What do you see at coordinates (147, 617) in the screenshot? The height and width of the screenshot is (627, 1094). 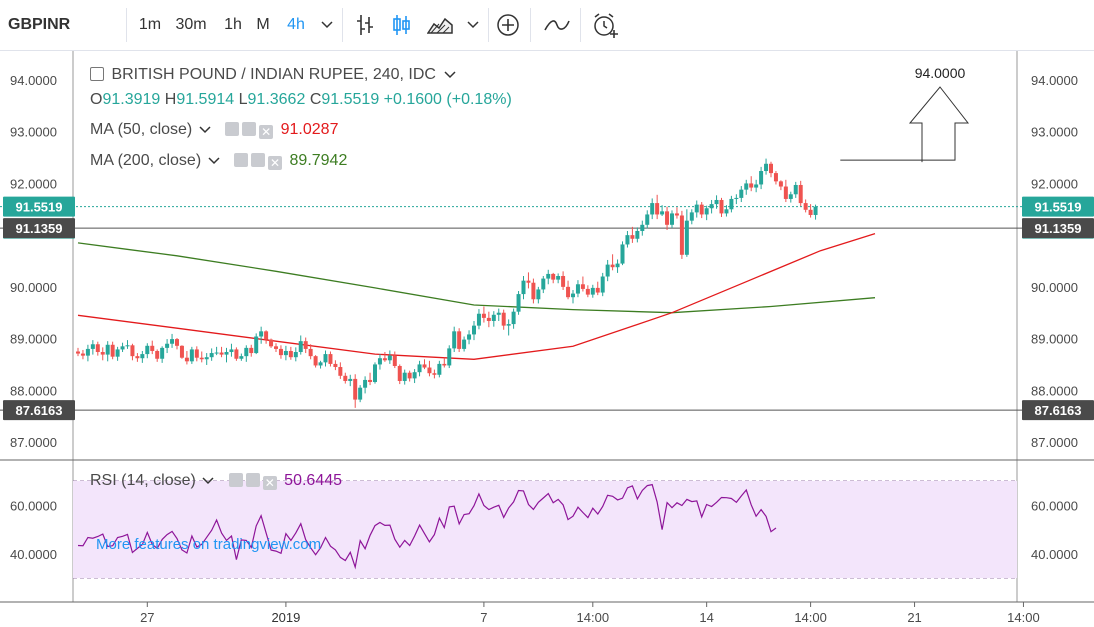 I see `time-tick-label: 27` at bounding box center [147, 617].